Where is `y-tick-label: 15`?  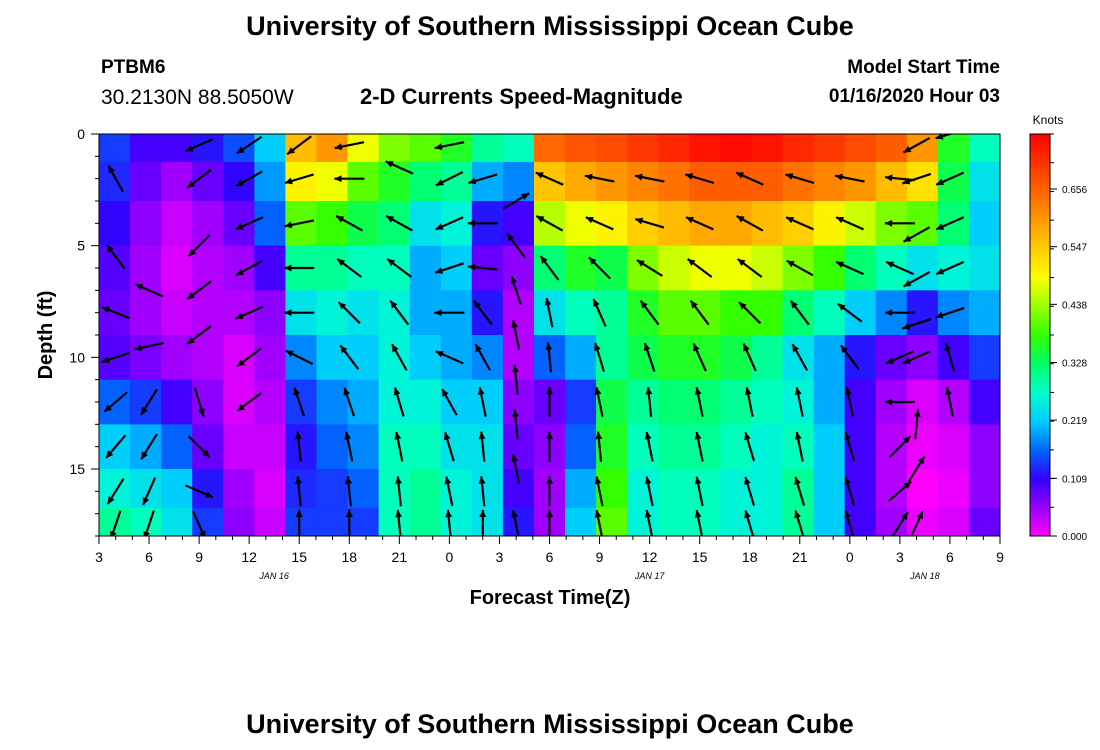
y-tick-label: 15 is located at coordinates (77, 469).